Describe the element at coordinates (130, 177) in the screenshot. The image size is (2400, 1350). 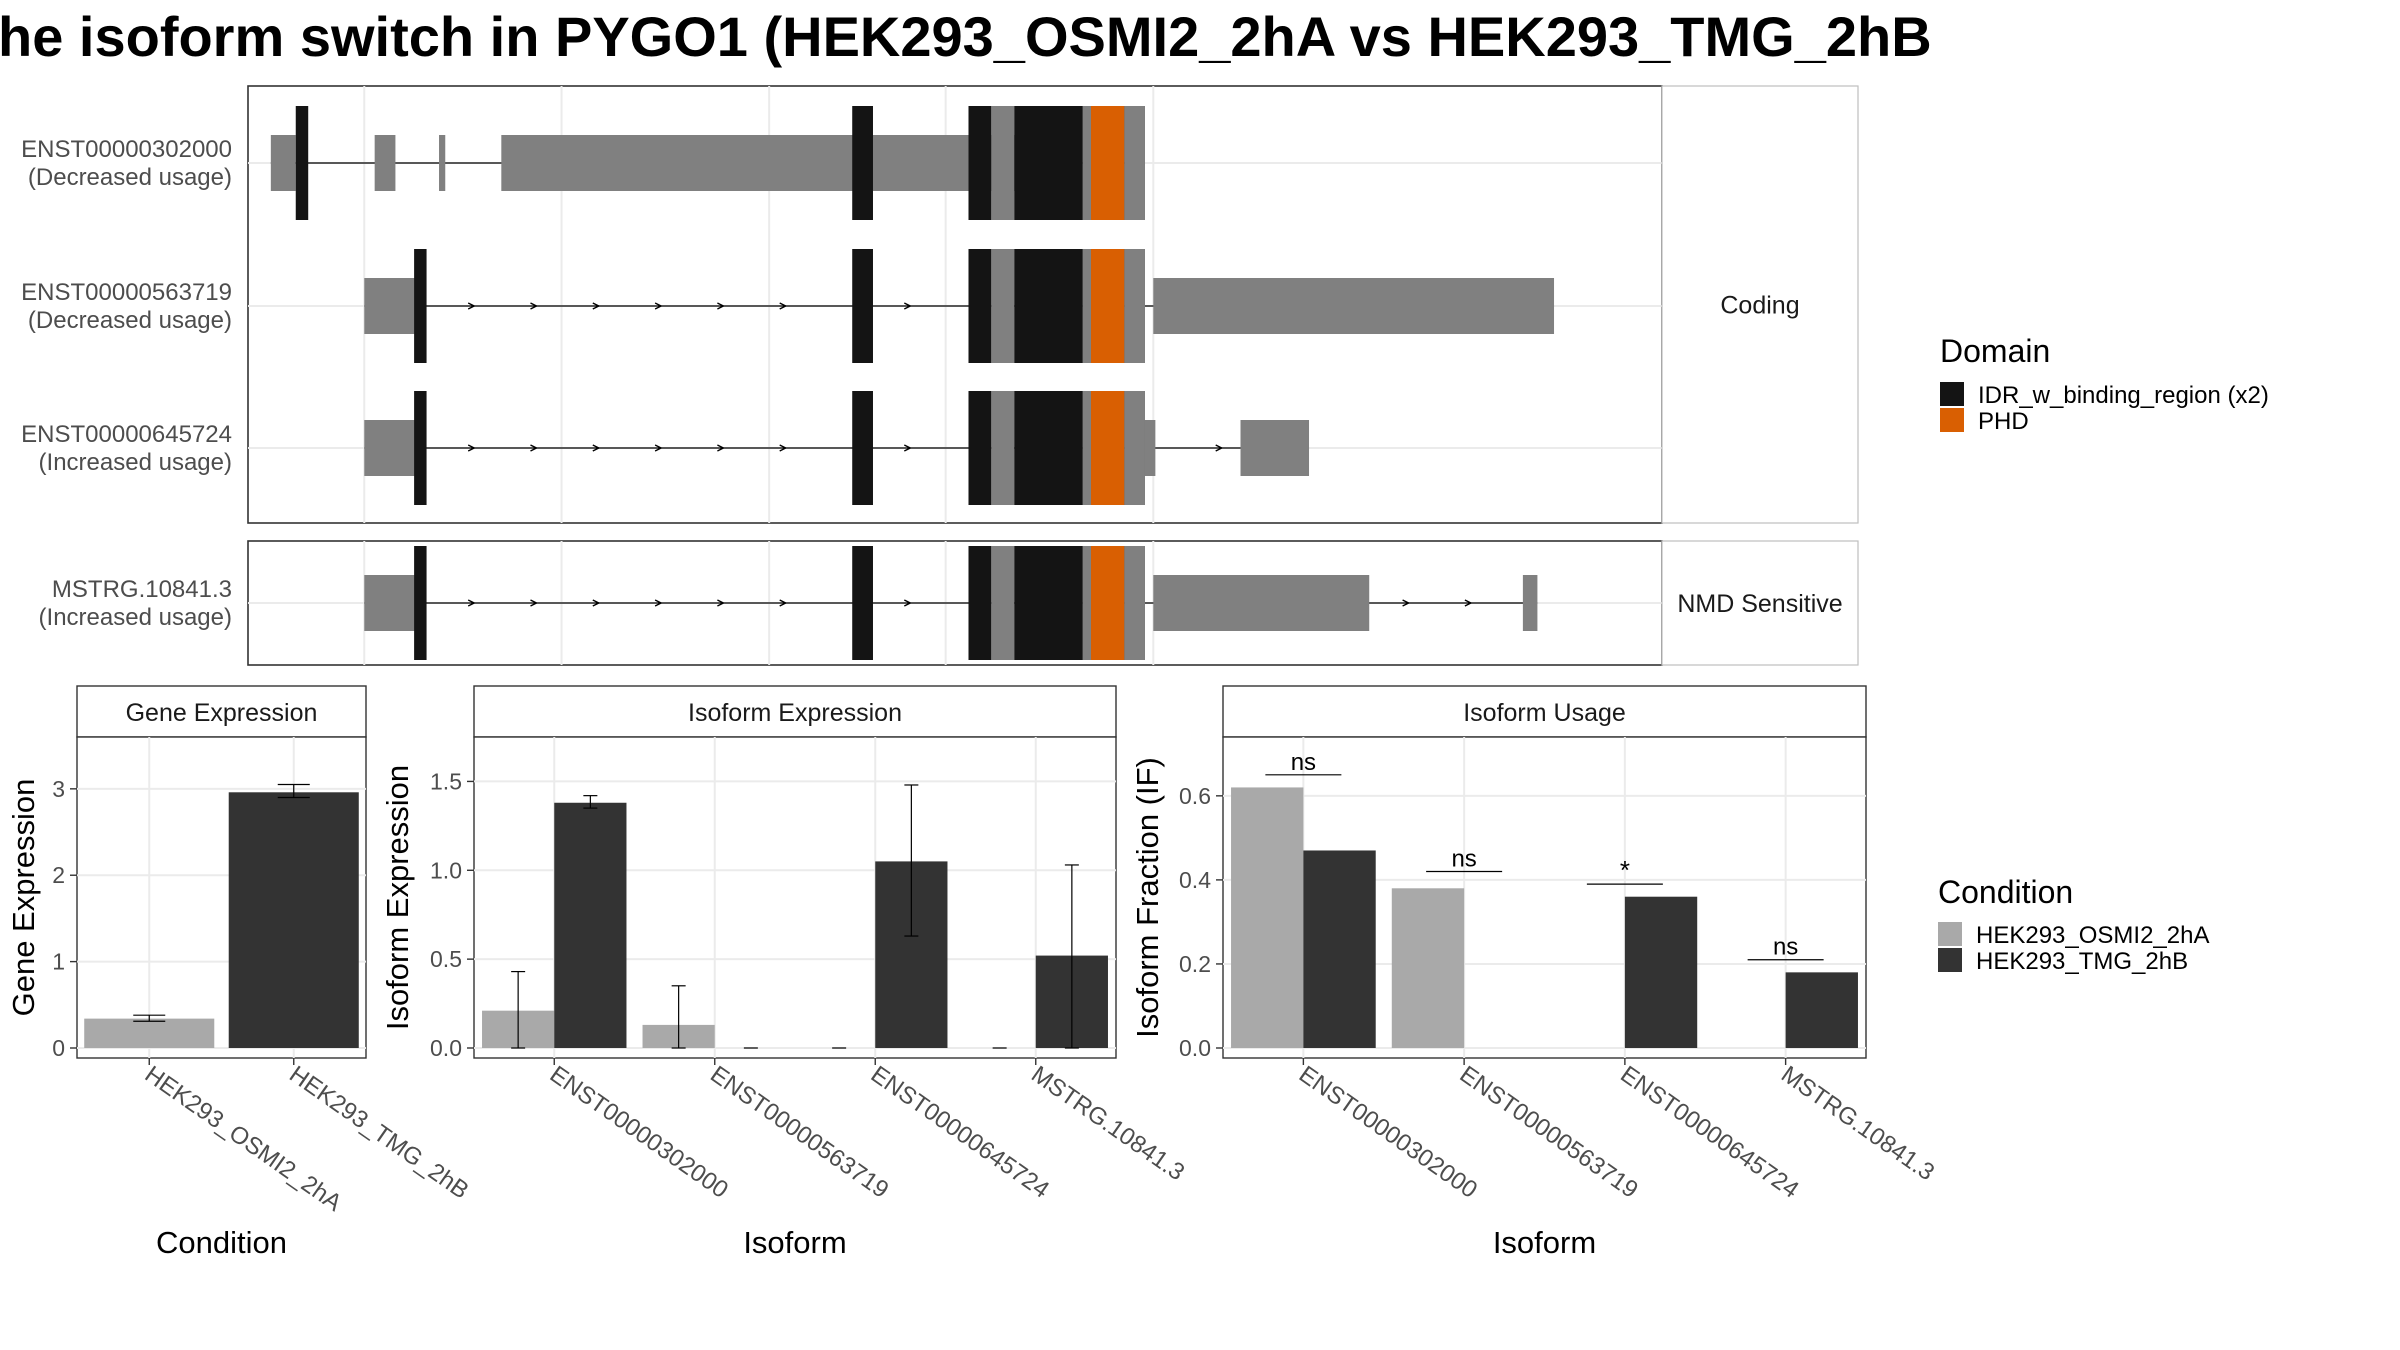
I see `transcript-usage-label: (Decreased usage)` at that location.